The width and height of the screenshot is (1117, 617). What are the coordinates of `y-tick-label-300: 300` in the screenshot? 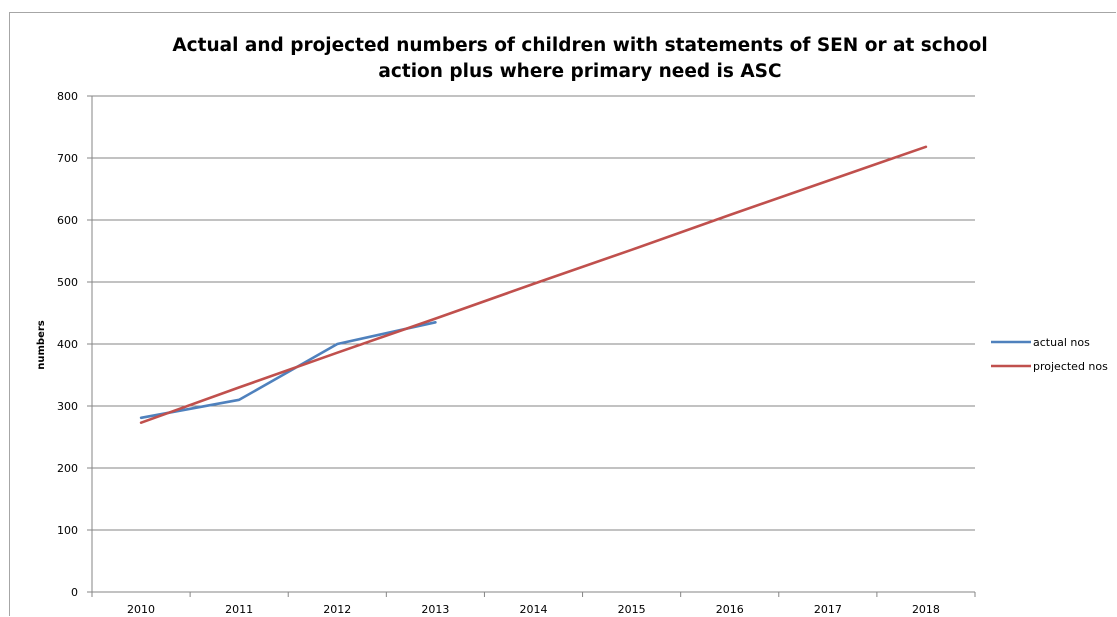 It's located at (67, 406).